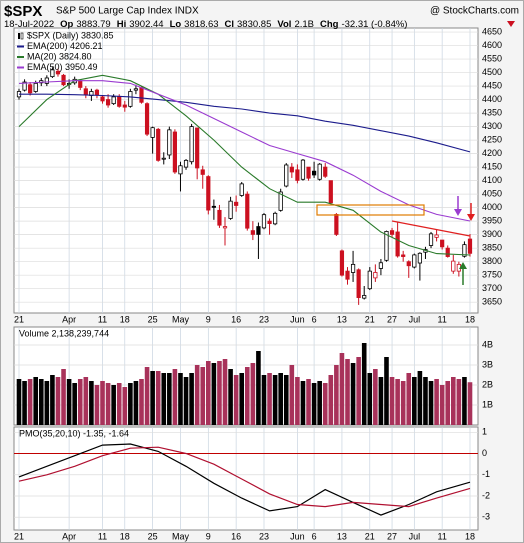  Describe the element at coordinates (230, 24) in the screenshot. I see `quote-label: Cl` at that location.